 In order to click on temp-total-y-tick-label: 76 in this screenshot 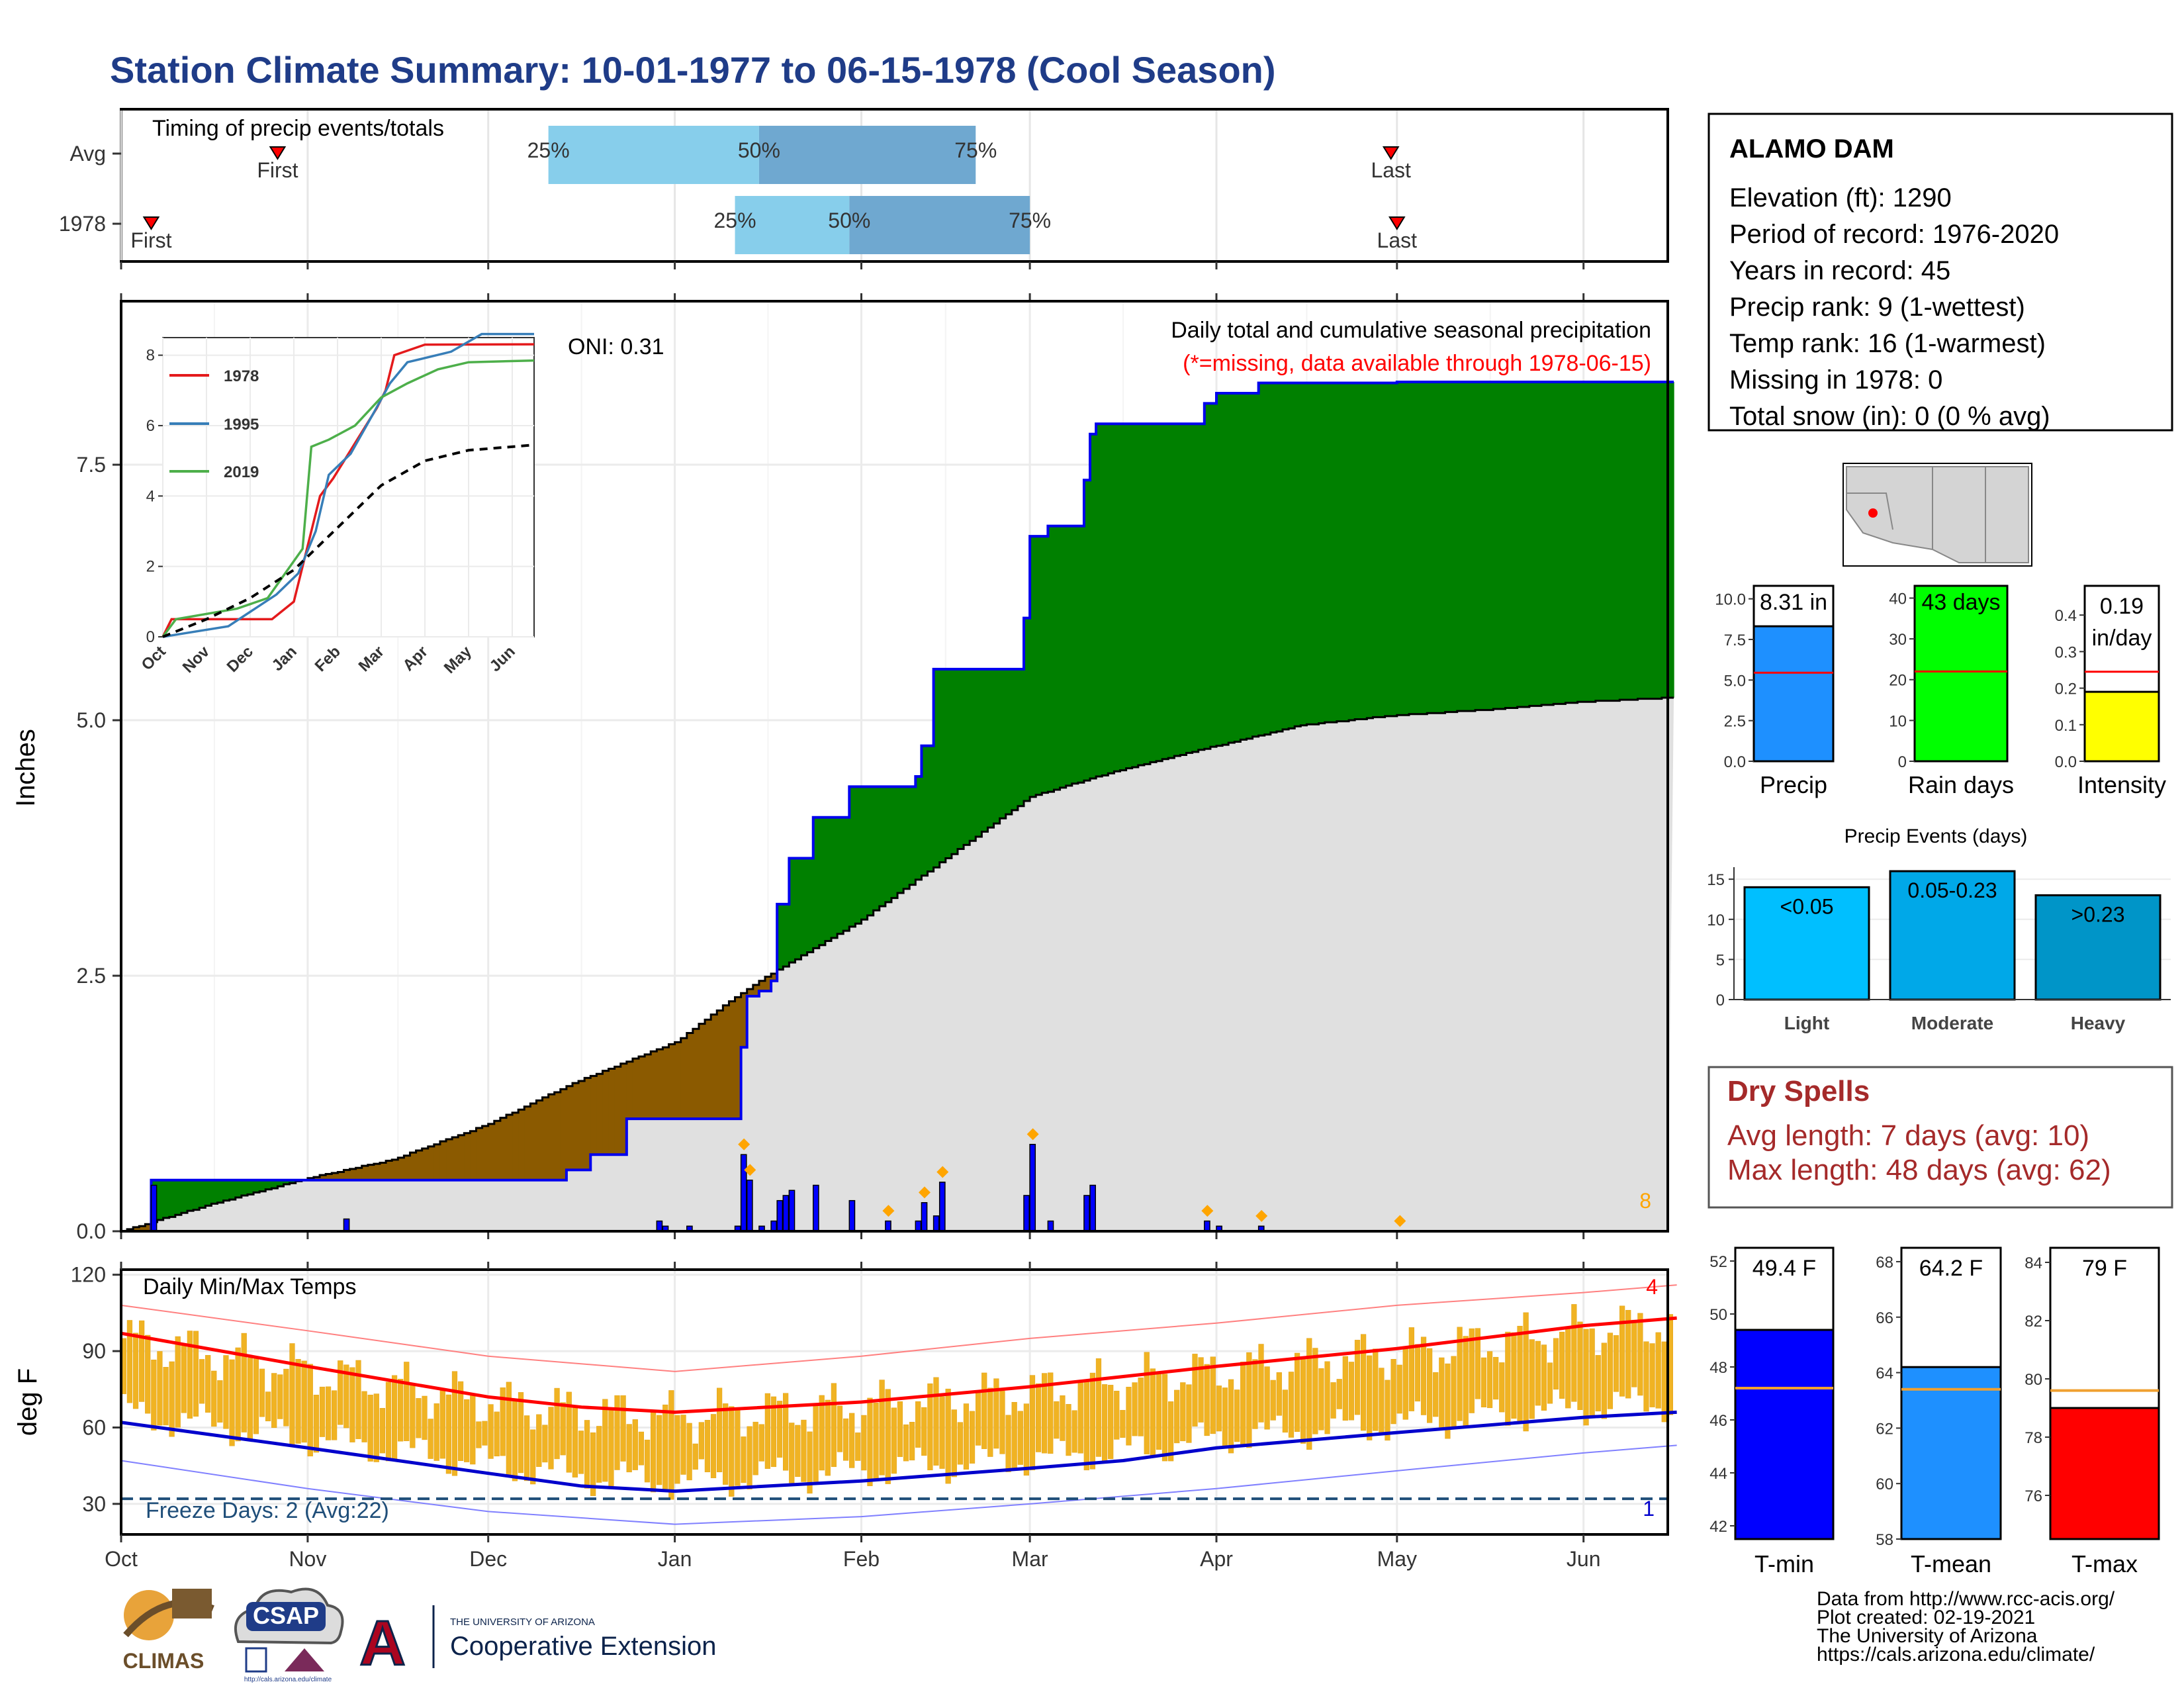, I will do `click(2033, 1496)`.